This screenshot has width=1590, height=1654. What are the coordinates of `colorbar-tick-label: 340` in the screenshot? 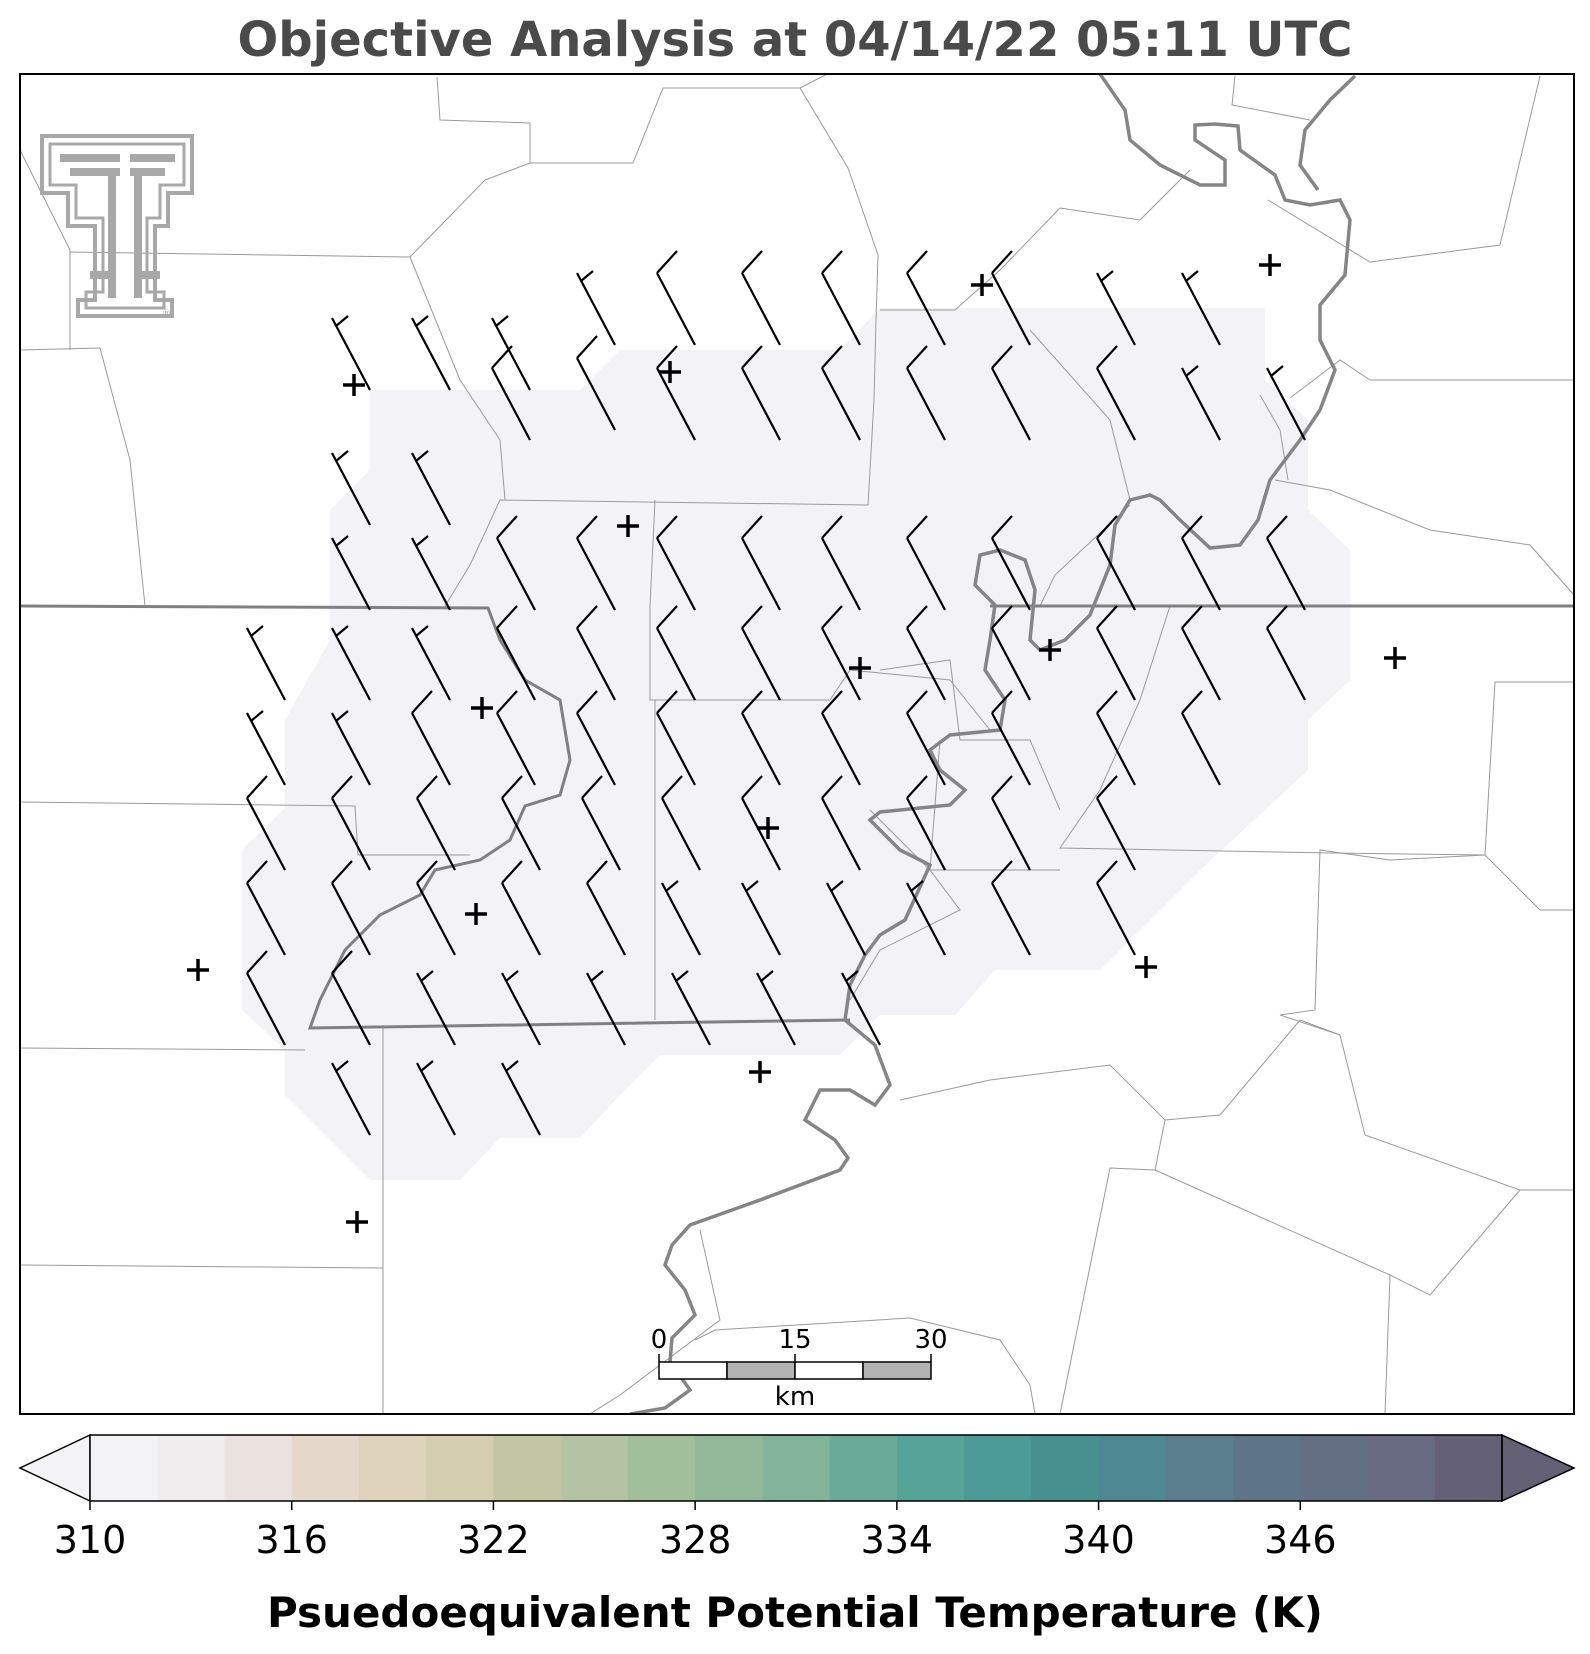 It's located at (1098, 1540).